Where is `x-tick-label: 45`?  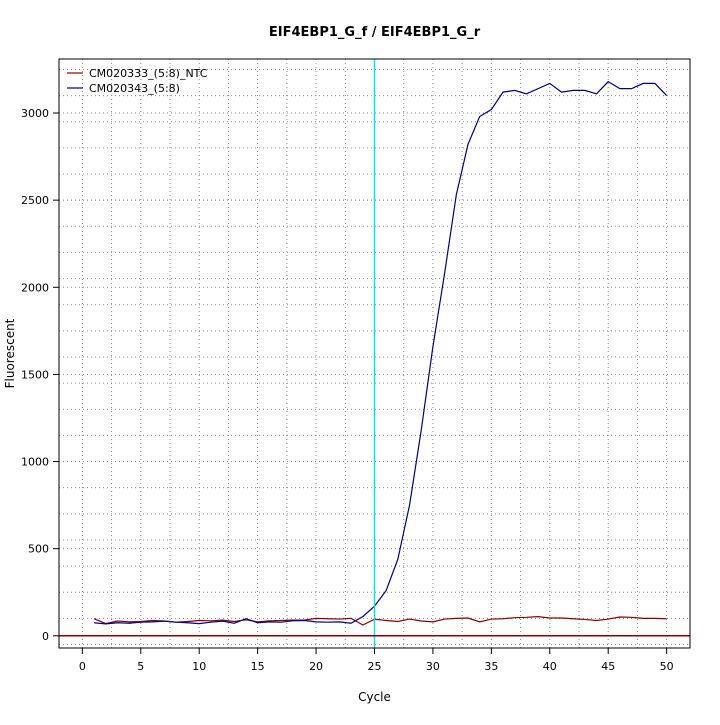 x-tick-label: 45 is located at coordinates (608, 666).